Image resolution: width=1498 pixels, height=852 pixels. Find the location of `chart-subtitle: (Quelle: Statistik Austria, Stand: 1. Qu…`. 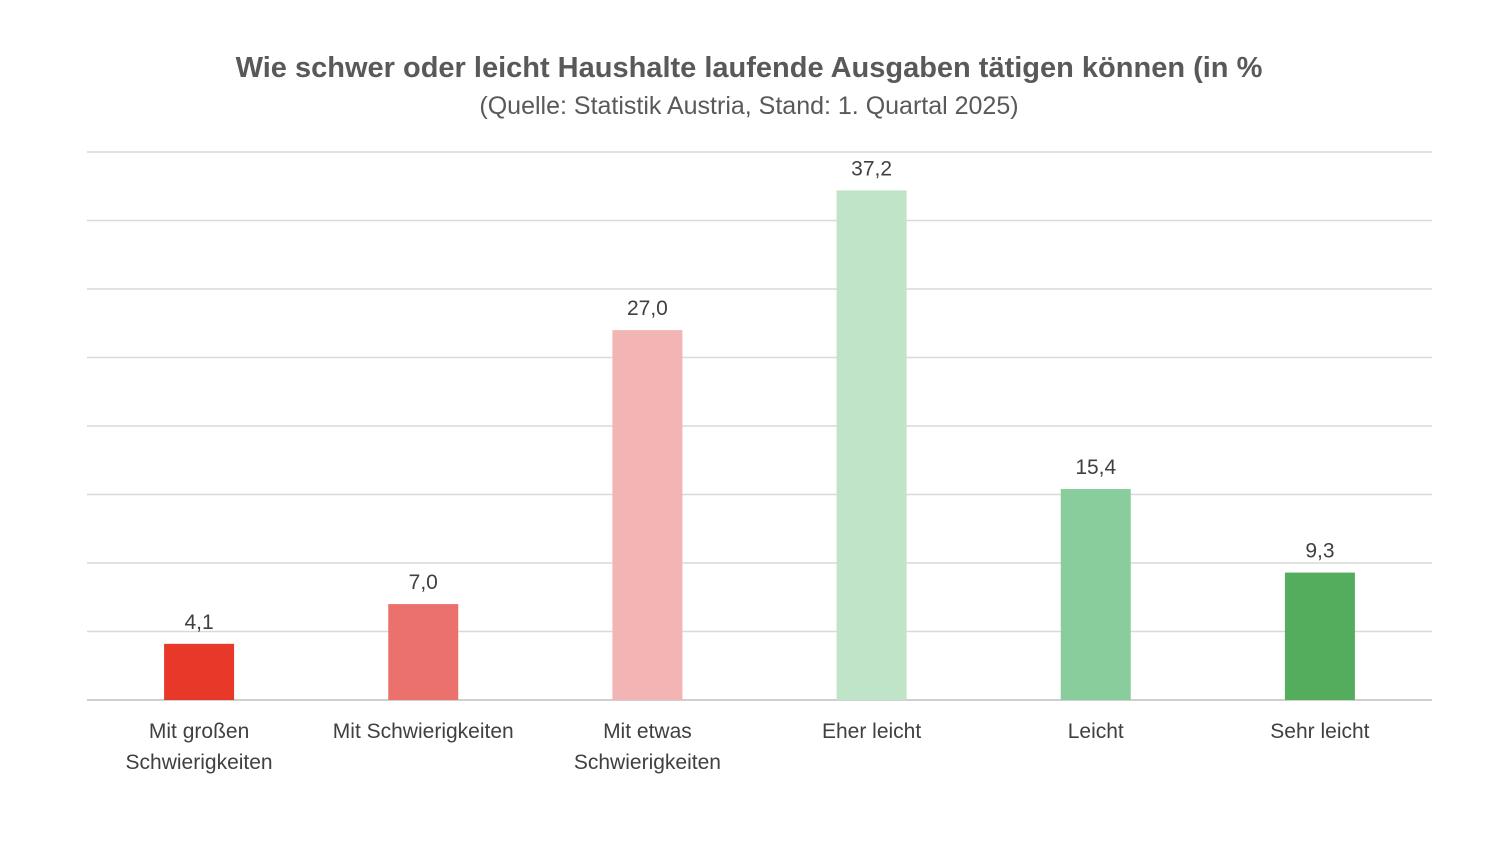

chart-subtitle: (Quelle: Statistik Austria, Stand: 1. Qu… is located at coordinates (749, 106).